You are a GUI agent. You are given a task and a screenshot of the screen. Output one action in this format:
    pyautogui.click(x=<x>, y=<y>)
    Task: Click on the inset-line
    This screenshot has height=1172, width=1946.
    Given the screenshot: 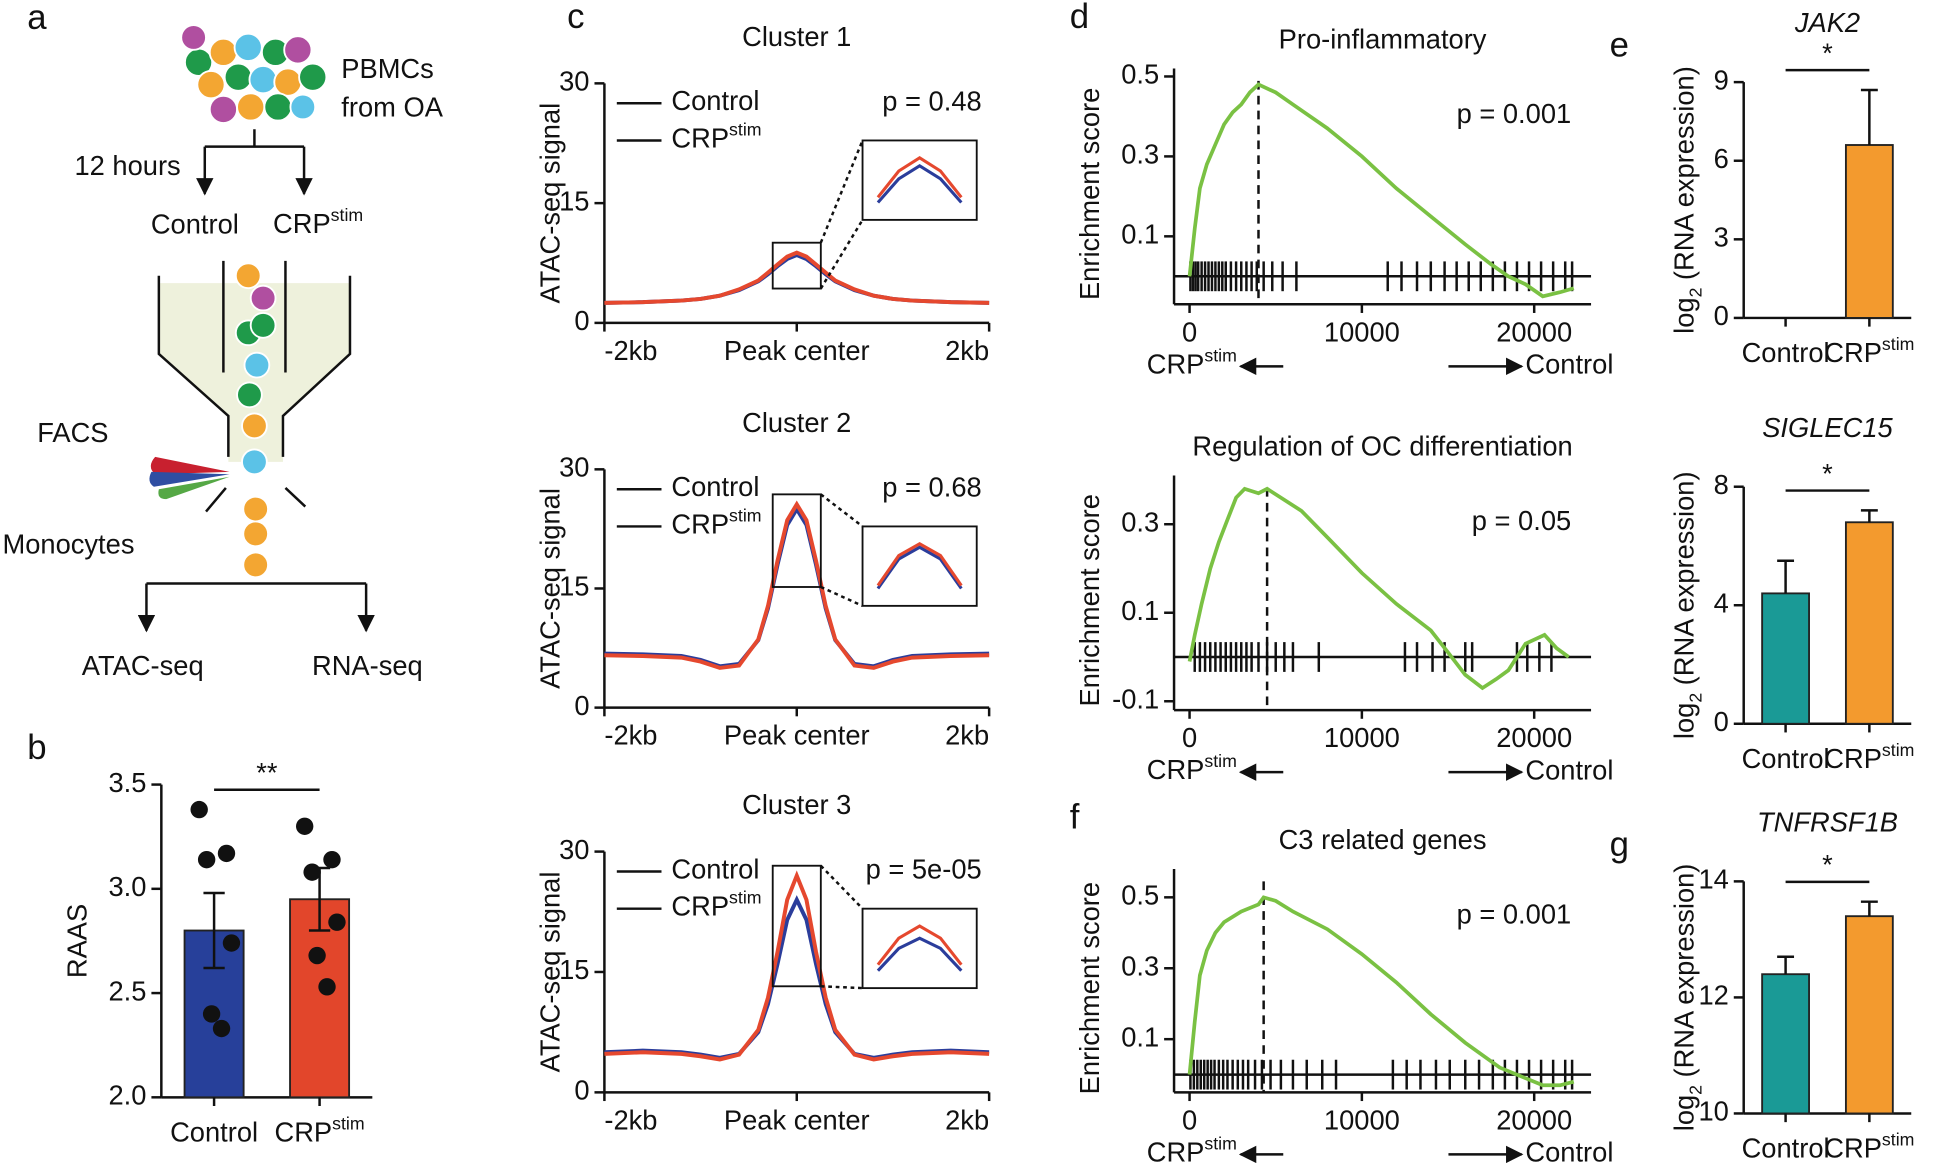 What is the action you would take?
    pyautogui.click(x=919, y=564)
    